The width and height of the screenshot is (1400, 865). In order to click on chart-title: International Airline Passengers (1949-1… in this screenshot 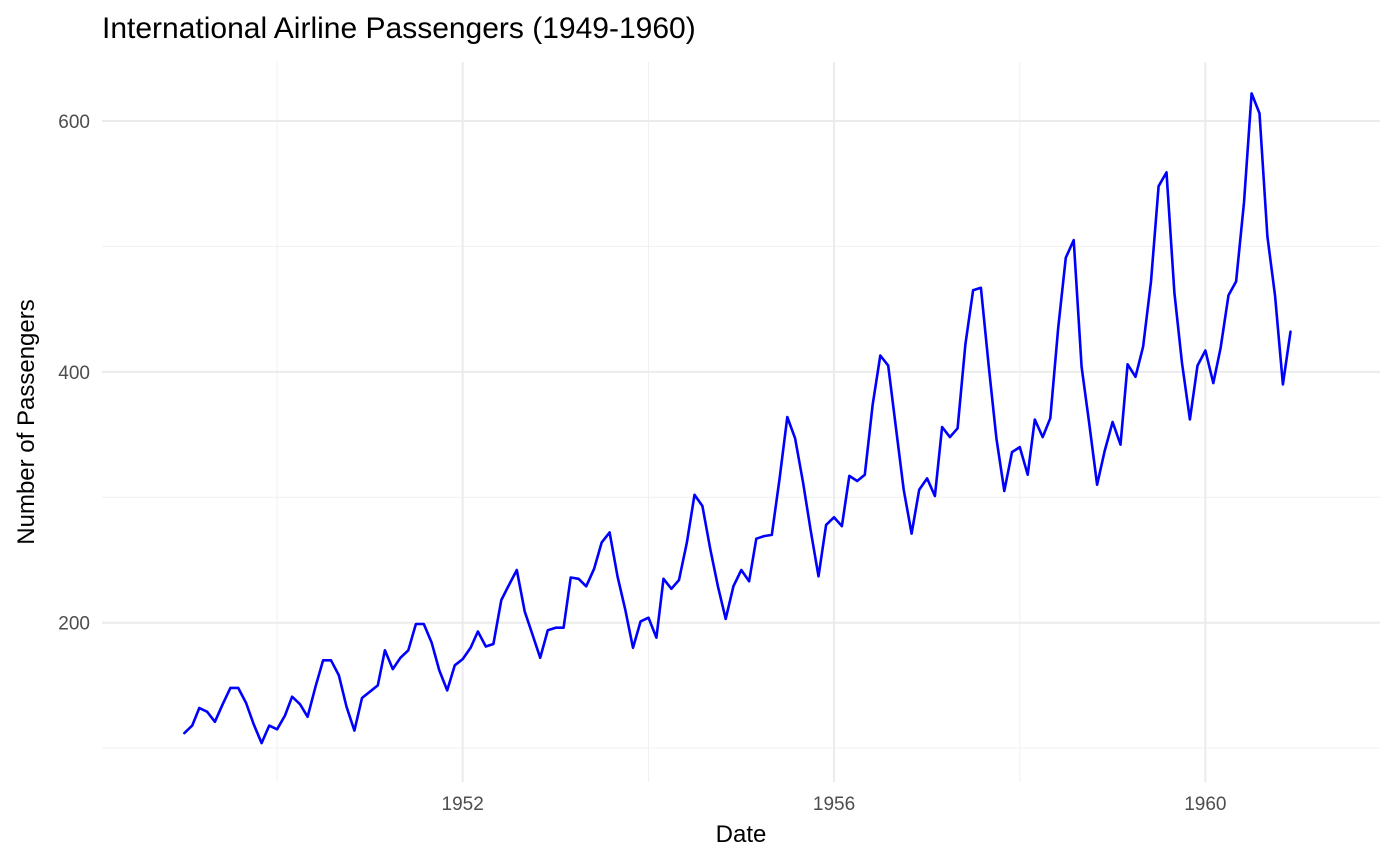, I will do `click(399, 28)`.